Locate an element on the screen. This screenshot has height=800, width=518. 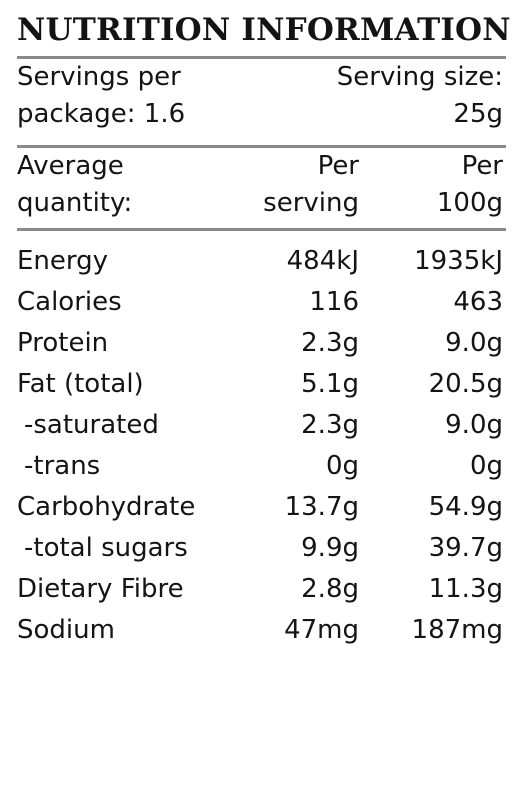
nutrient-row: -total sugars 9.9g 39.7g is located at coordinates (259, 551).